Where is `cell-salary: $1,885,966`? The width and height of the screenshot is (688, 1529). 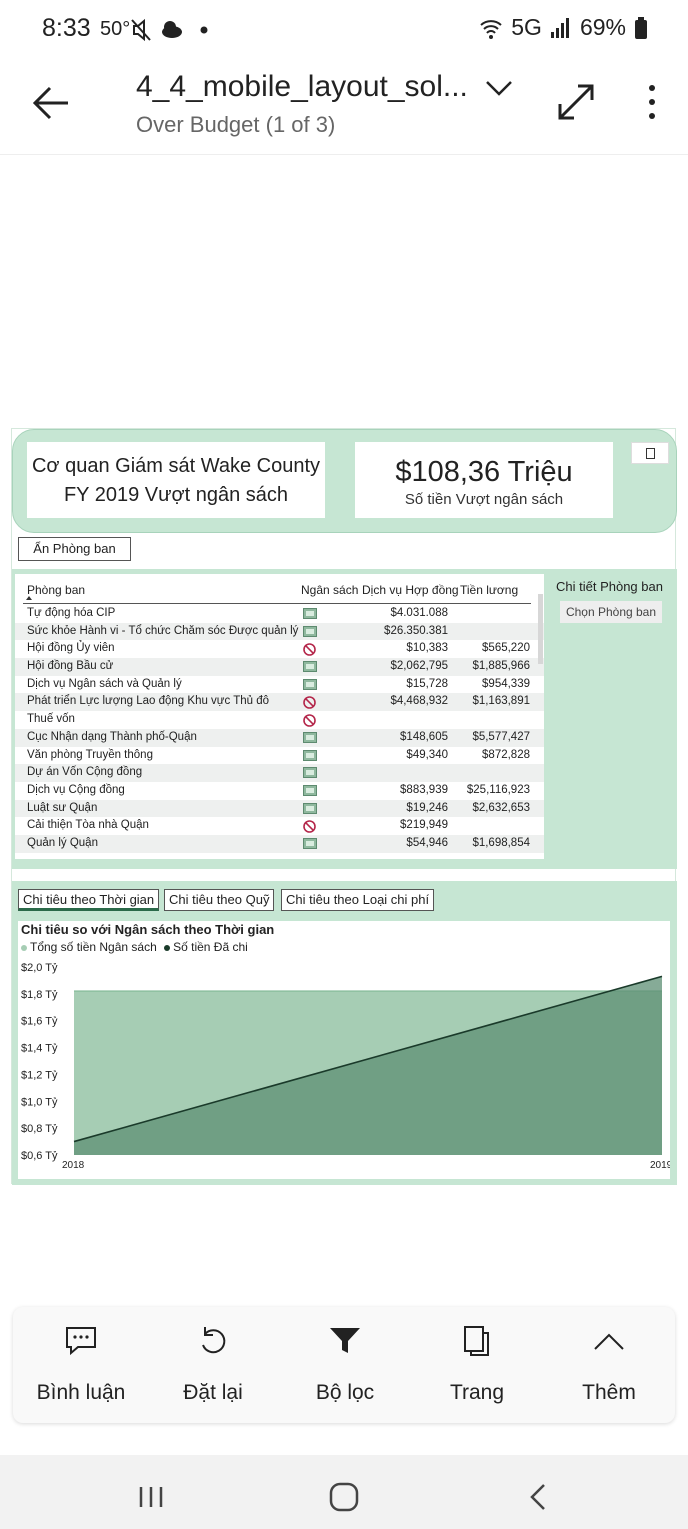
cell-salary: $1,885,966 is located at coordinates (501, 666).